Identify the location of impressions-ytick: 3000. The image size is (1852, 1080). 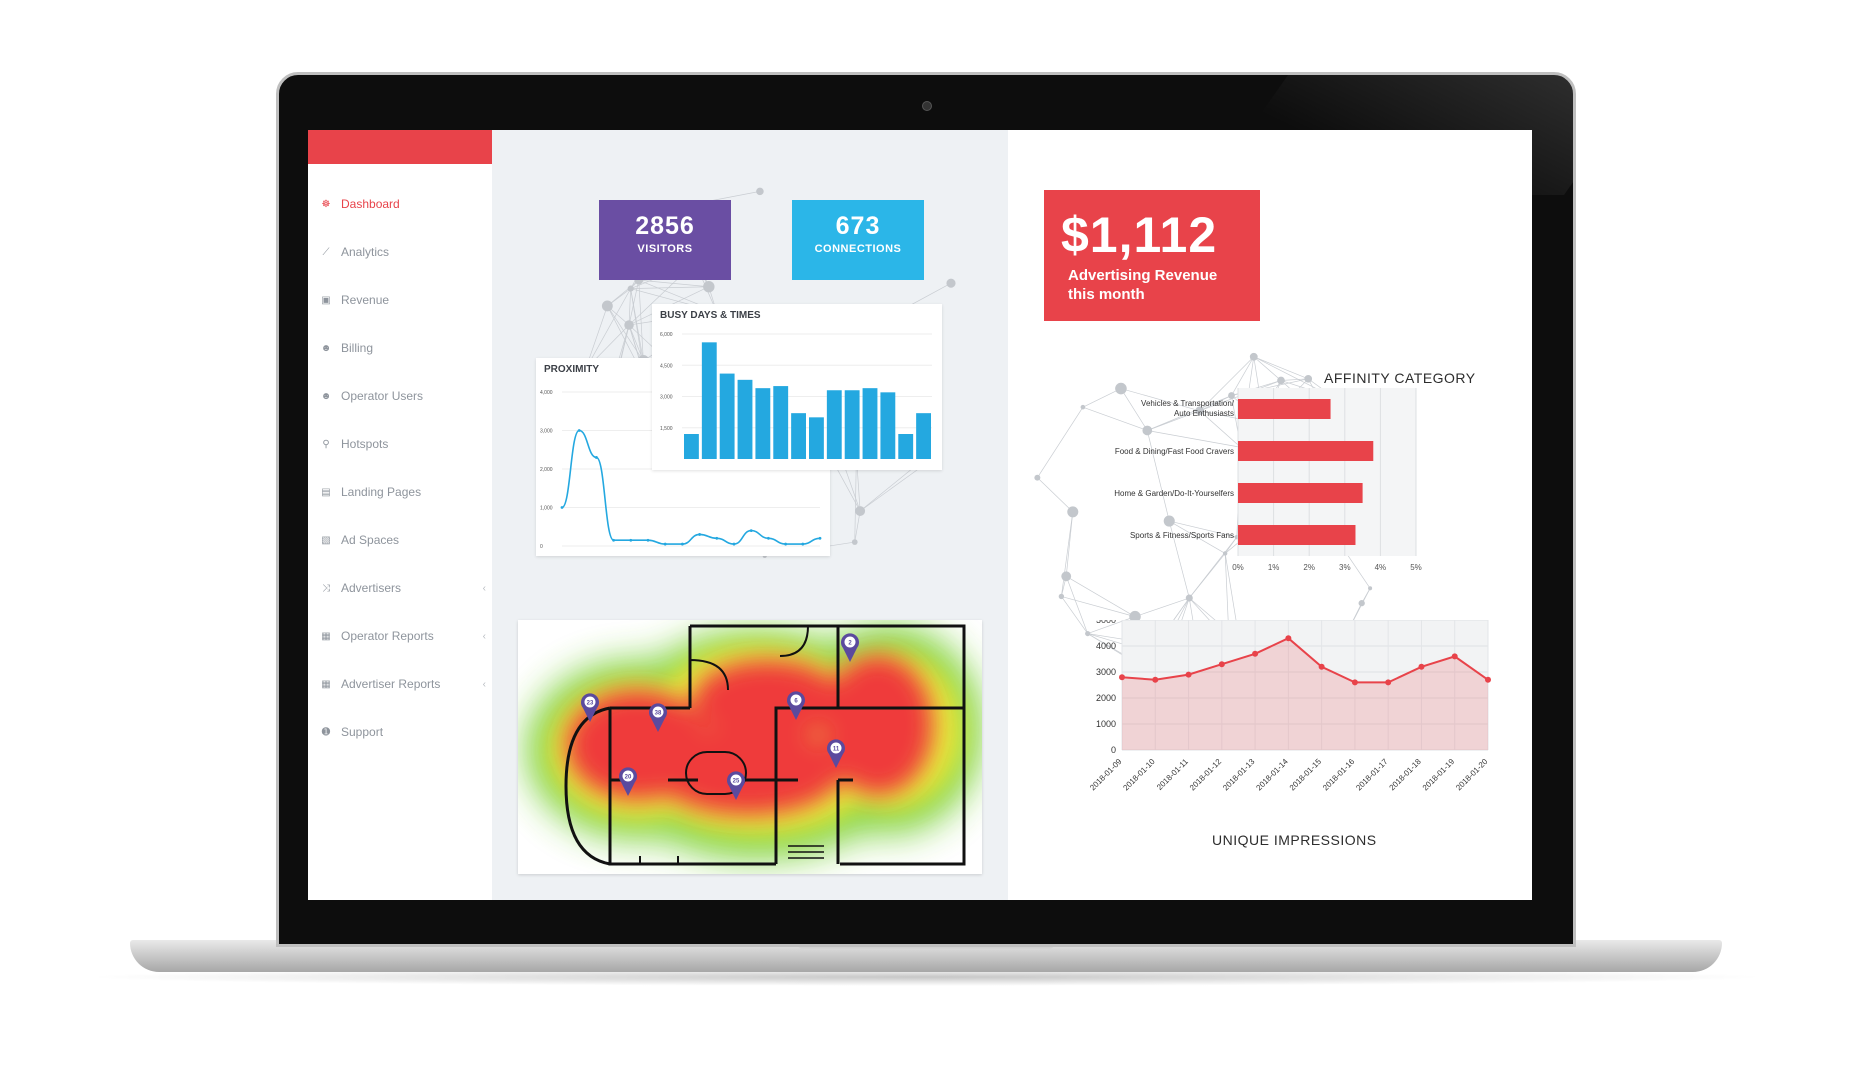
(1106, 672).